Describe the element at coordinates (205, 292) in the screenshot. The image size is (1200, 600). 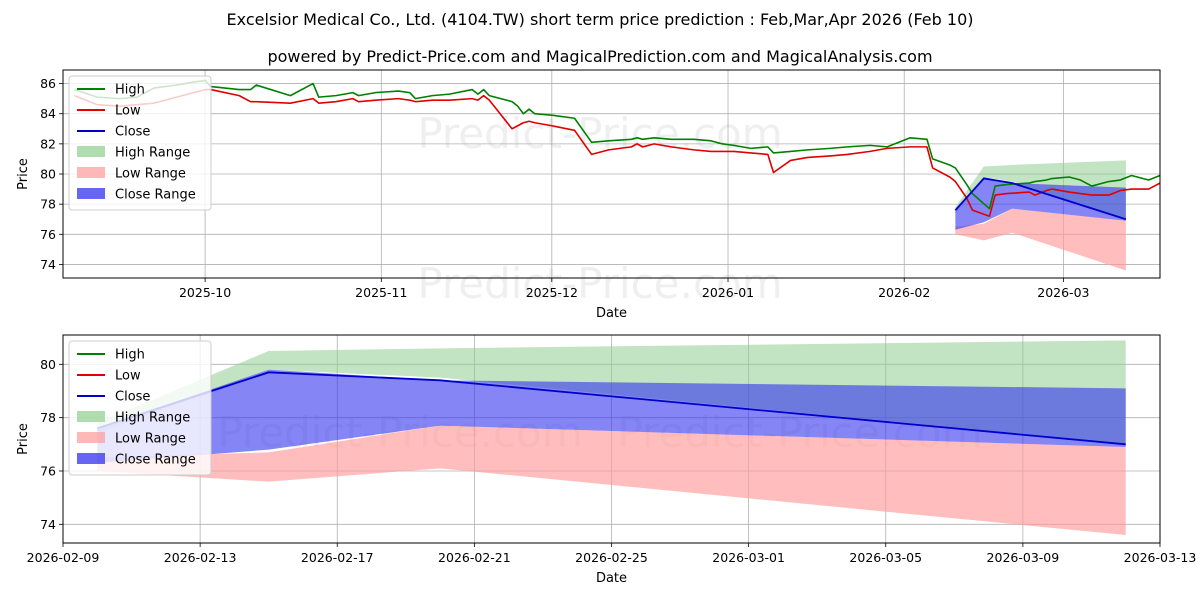
I see `x-tick-label: 2025-10` at that location.